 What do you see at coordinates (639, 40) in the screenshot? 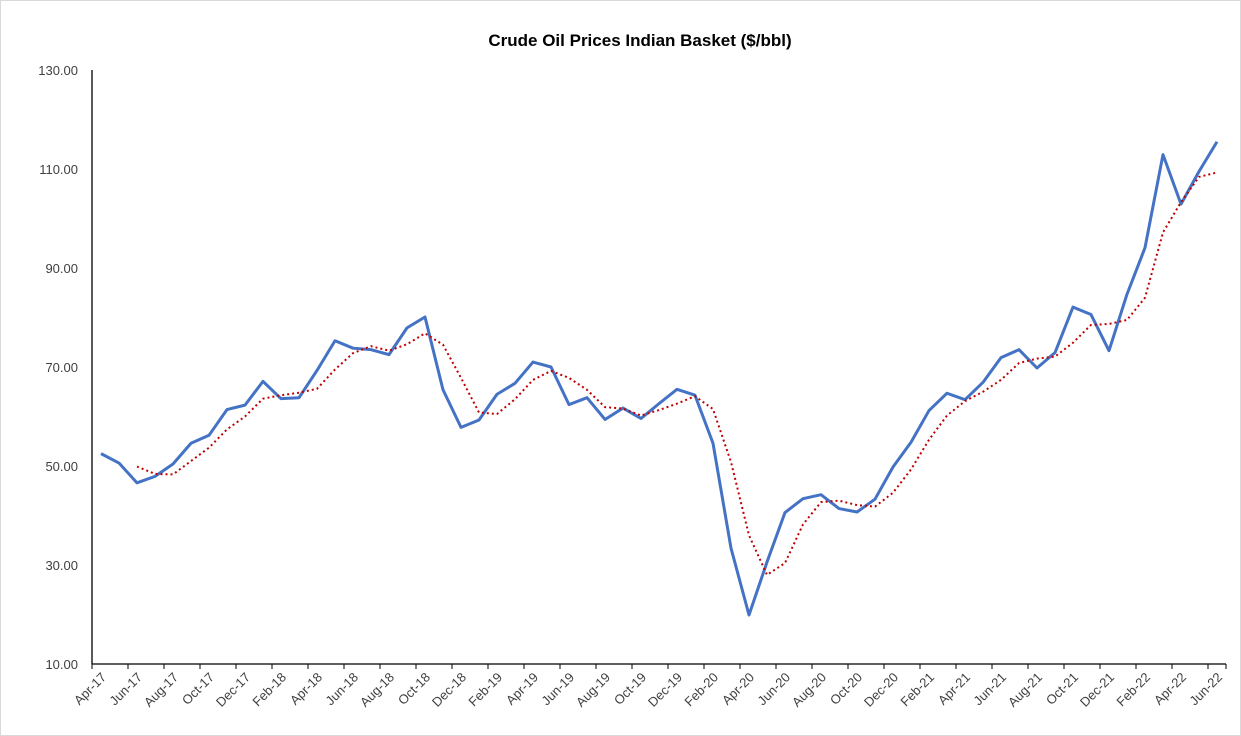
I see `chart-title: Crude Oil Prices Indian Basket ($/bbl)` at bounding box center [639, 40].